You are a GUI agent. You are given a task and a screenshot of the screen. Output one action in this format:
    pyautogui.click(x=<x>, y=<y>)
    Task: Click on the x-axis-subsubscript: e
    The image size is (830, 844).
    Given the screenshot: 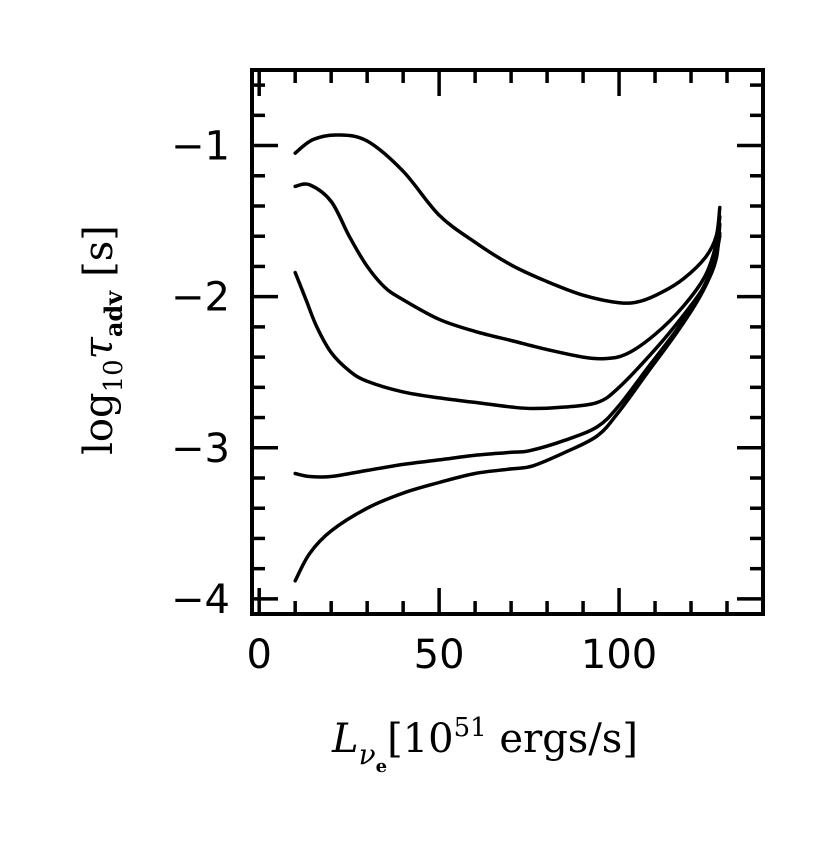 What is the action you would take?
    pyautogui.click(x=381, y=766)
    